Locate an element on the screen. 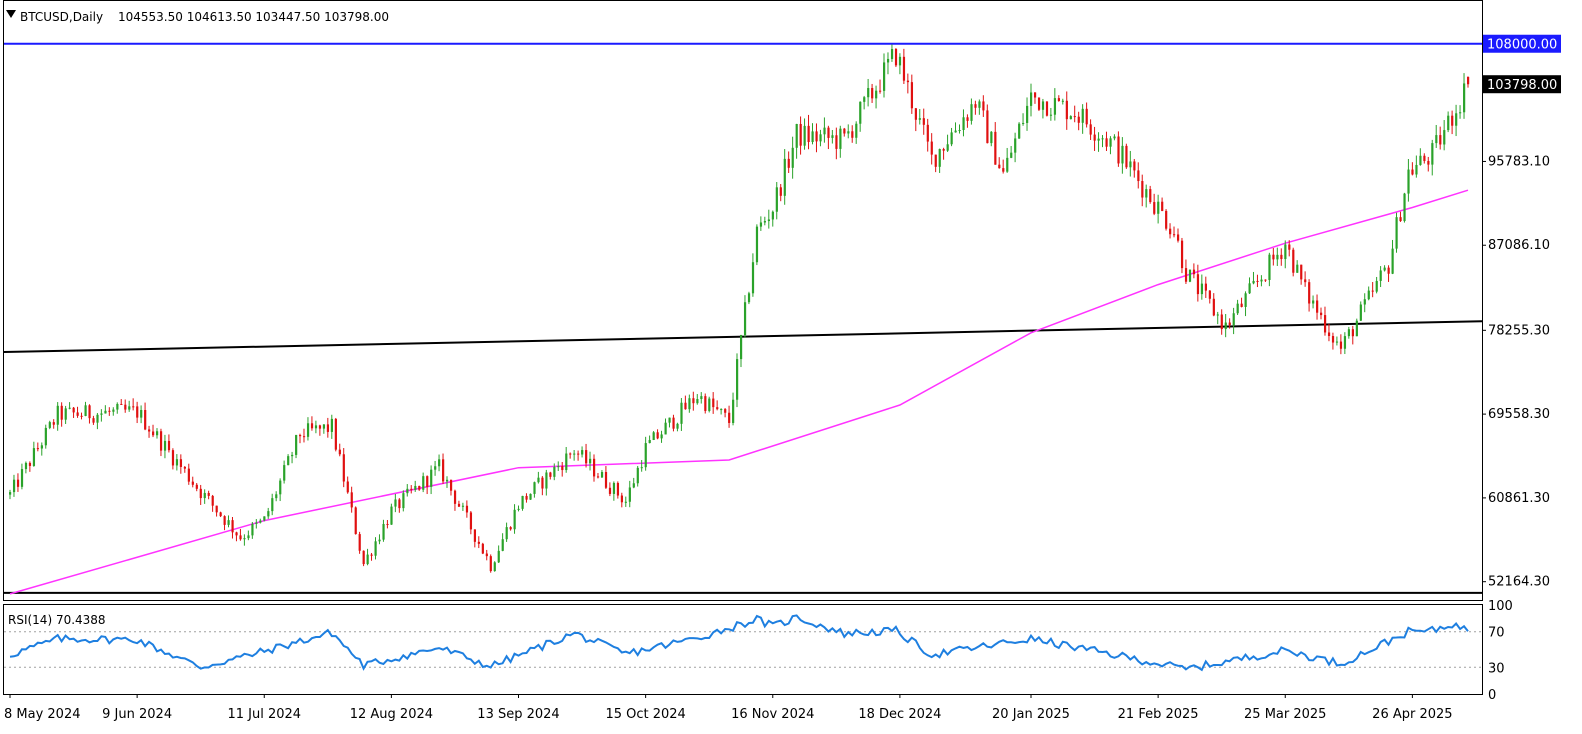 This screenshot has height=734, width=1582. date-tick-label: 20 Jan 2025 is located at coordinates (1031, 714).